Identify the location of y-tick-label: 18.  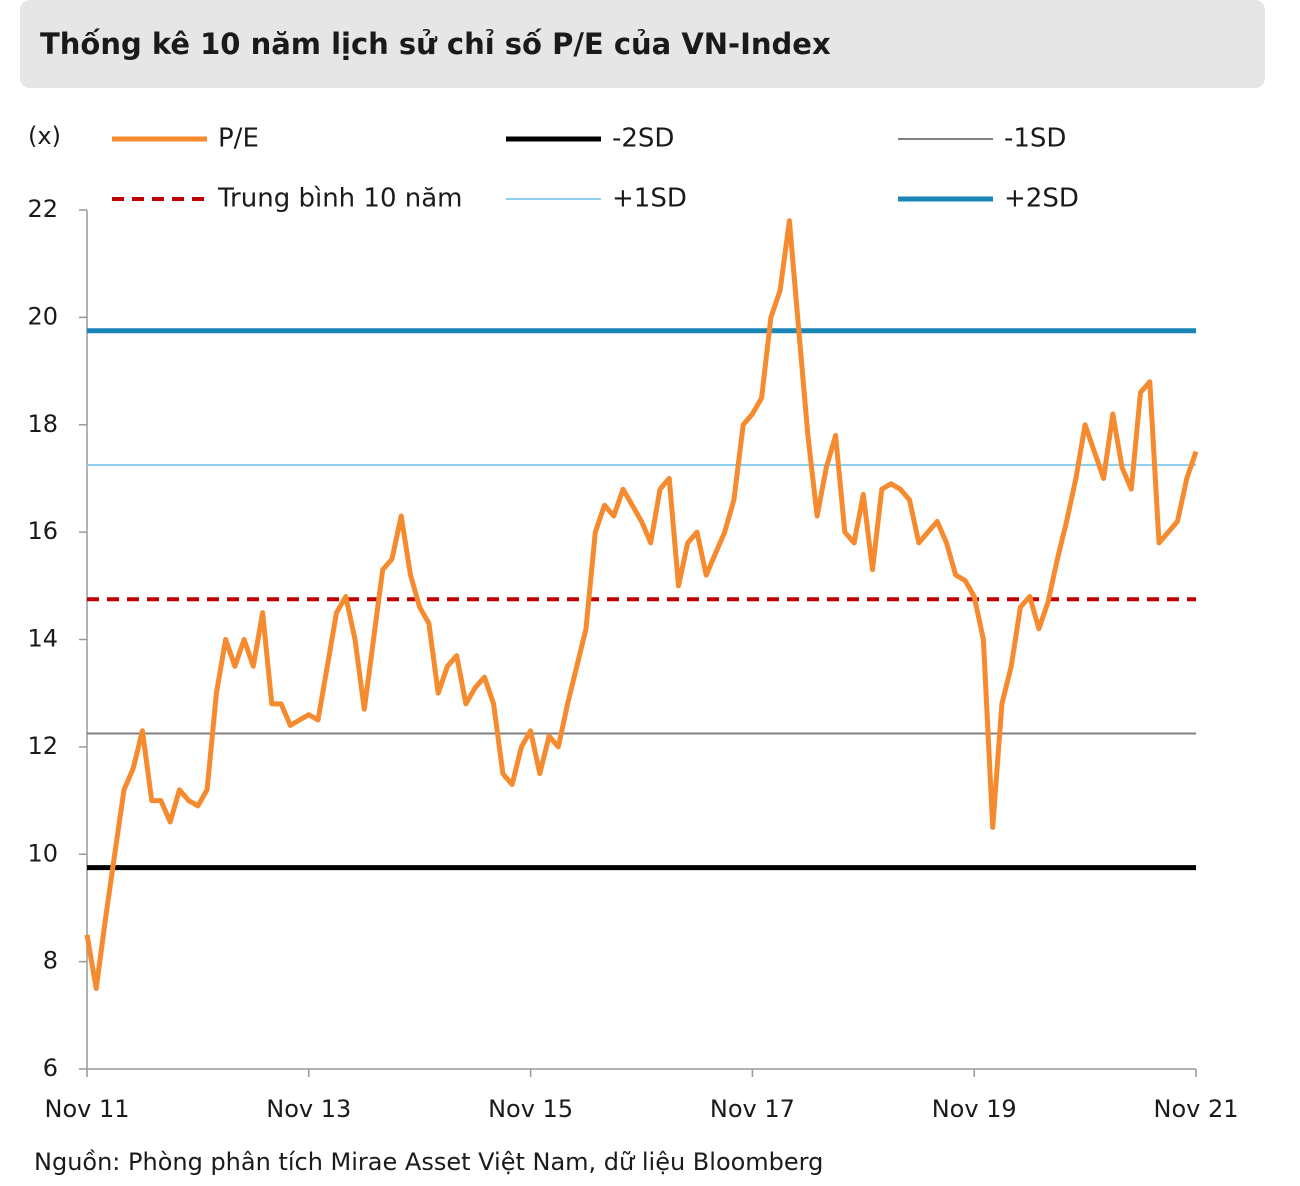
(42, 424).